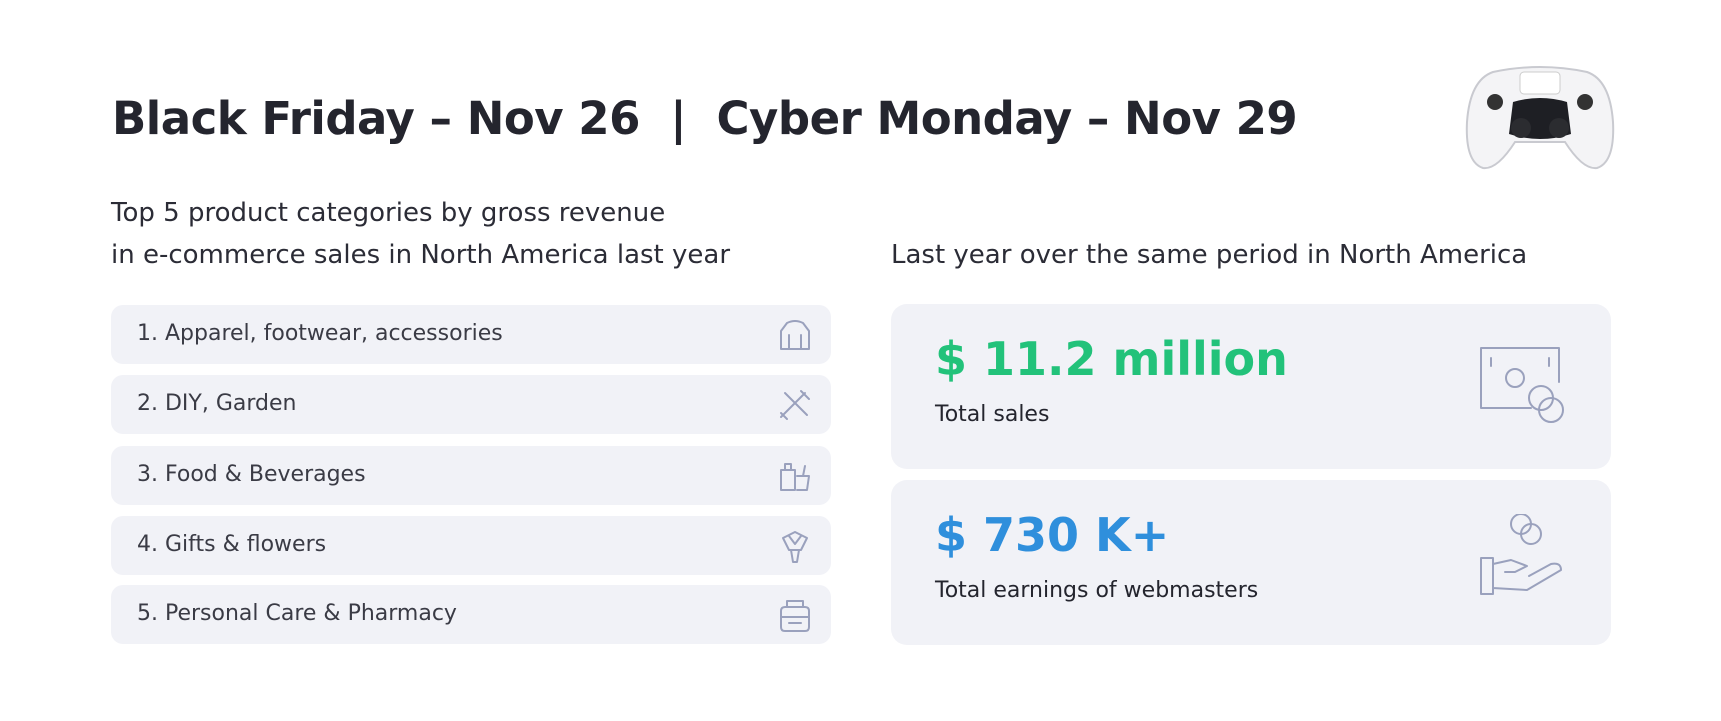  I want to click on list-item: 1. Apparel, footwear, accessories, so click(471, 334).